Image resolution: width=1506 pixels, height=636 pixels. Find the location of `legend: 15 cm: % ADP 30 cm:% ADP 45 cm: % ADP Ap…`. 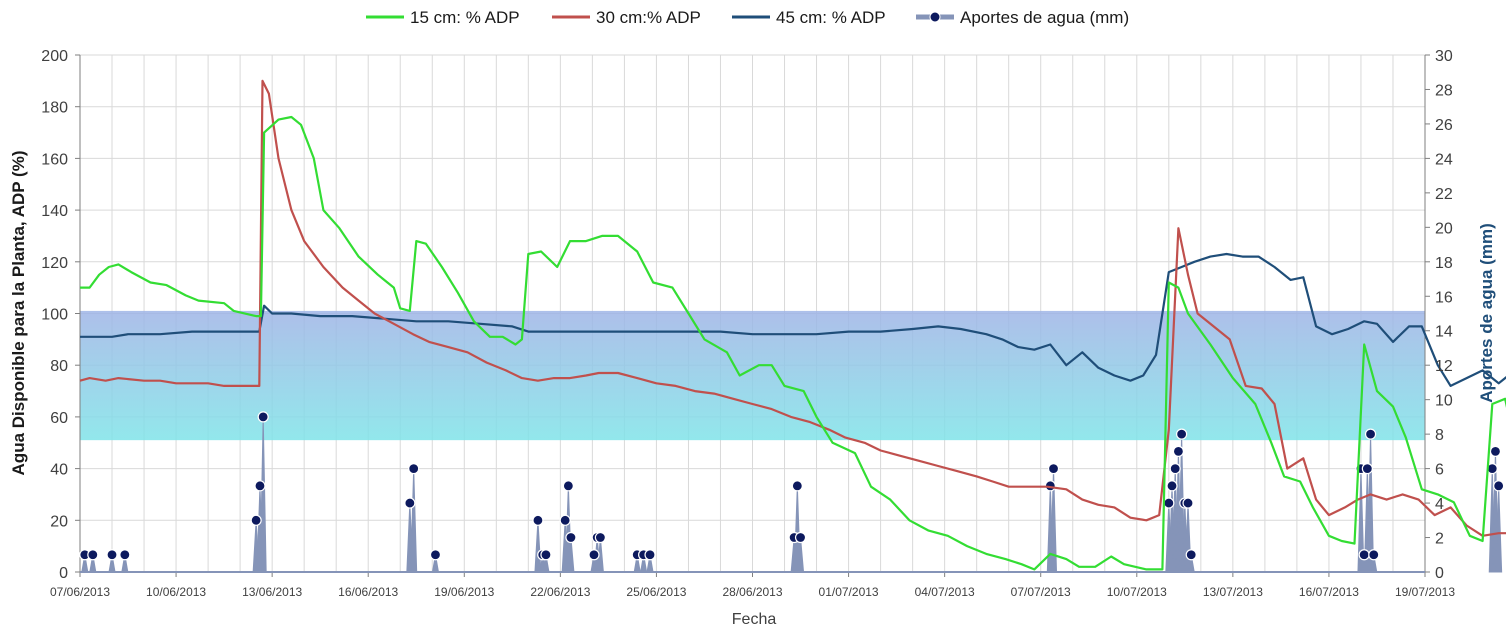

legend: 15 cm: % ADP 30 cm:% ADP 45 cm: % ADP Ap… is located at coordinates (747, 17).